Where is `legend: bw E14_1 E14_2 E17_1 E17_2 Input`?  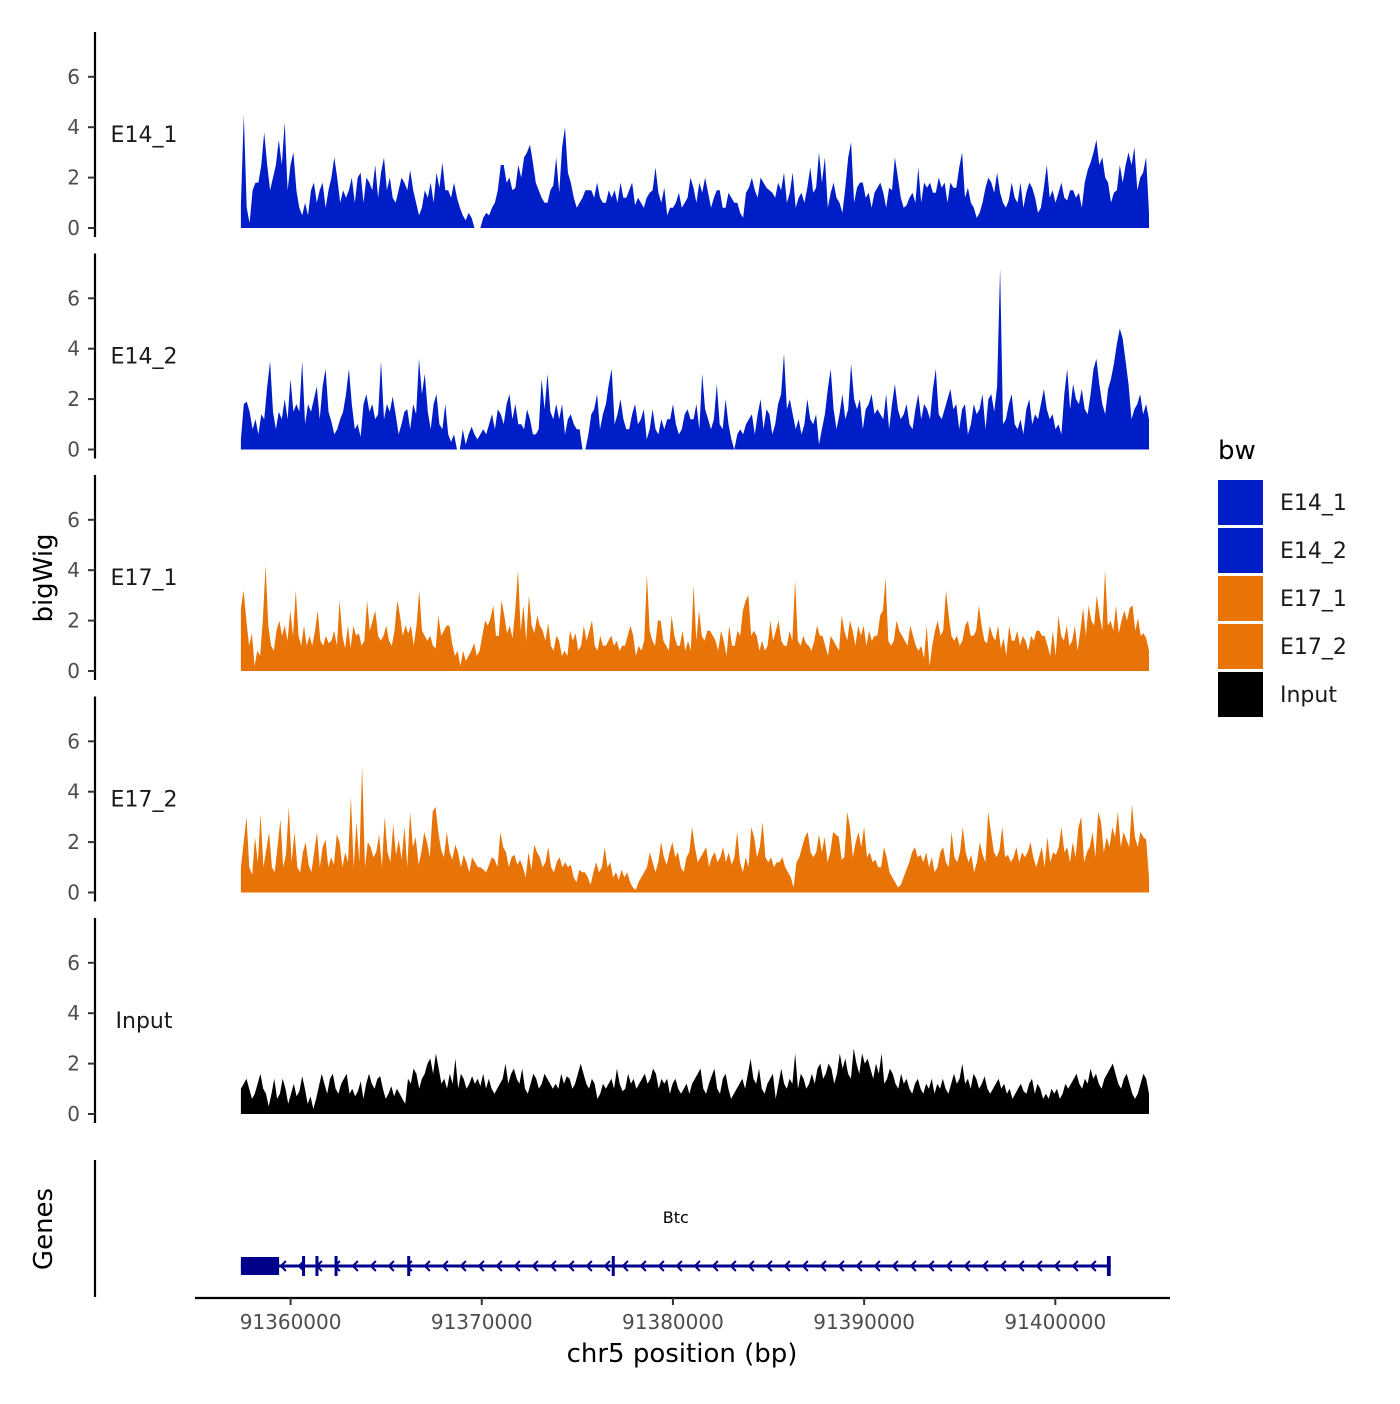 legend: bw E14_1 E14_2 E17_1 E17_2 Input is located at coordinates (1282, 576).